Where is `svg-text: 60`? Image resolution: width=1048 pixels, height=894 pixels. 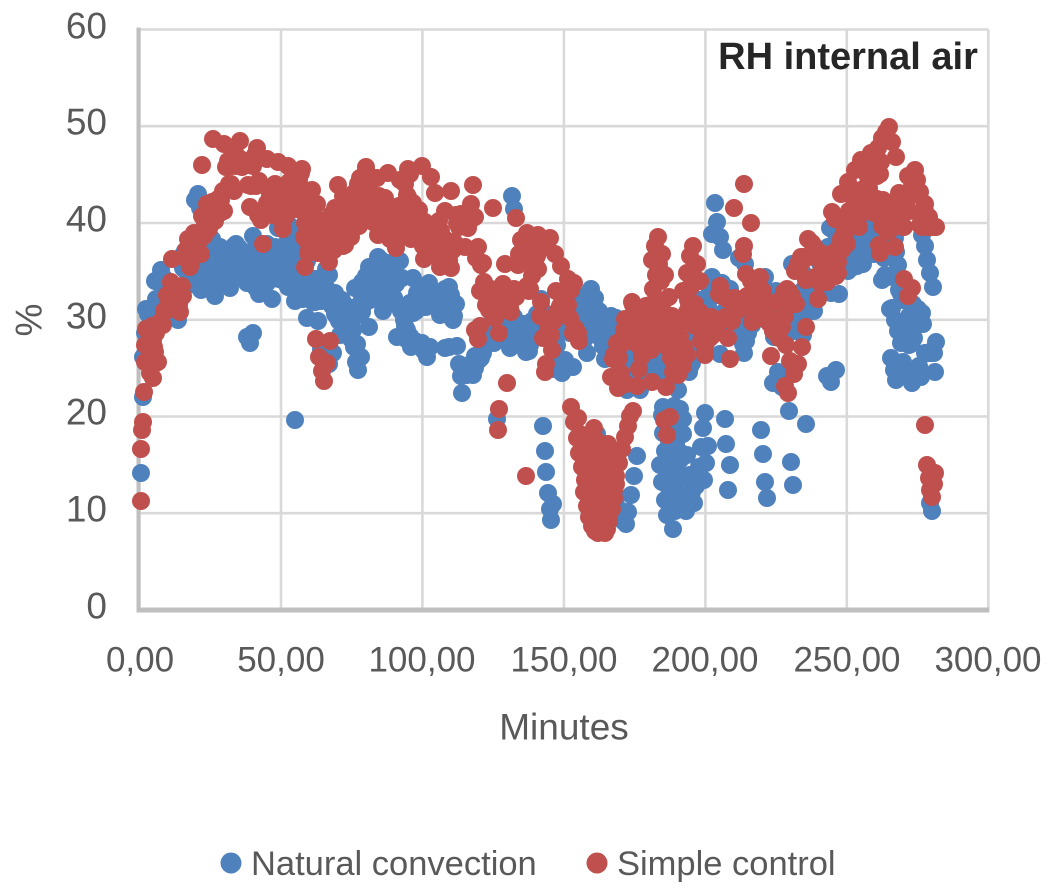
svg-text: 60 is located at coordinates (86, 26).